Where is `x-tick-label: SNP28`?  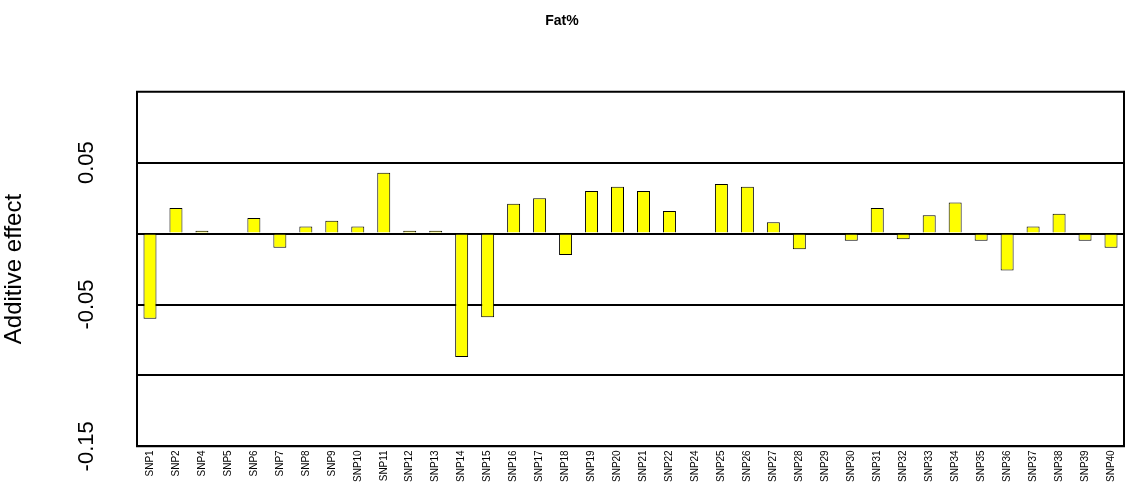
x-tick-label: SNP28 is located at coordinates (799, 465).